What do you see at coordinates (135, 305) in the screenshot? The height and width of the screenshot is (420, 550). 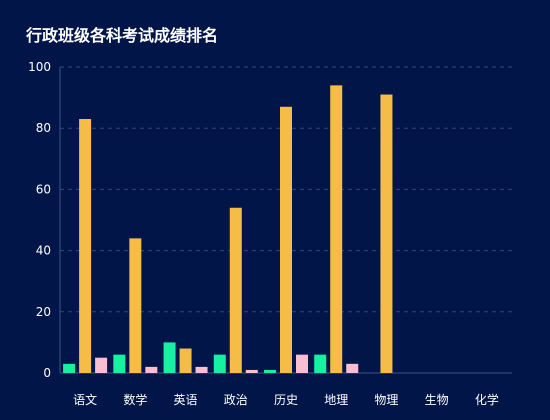 I see `bar-2-数学` at bounding box center [135, 305].